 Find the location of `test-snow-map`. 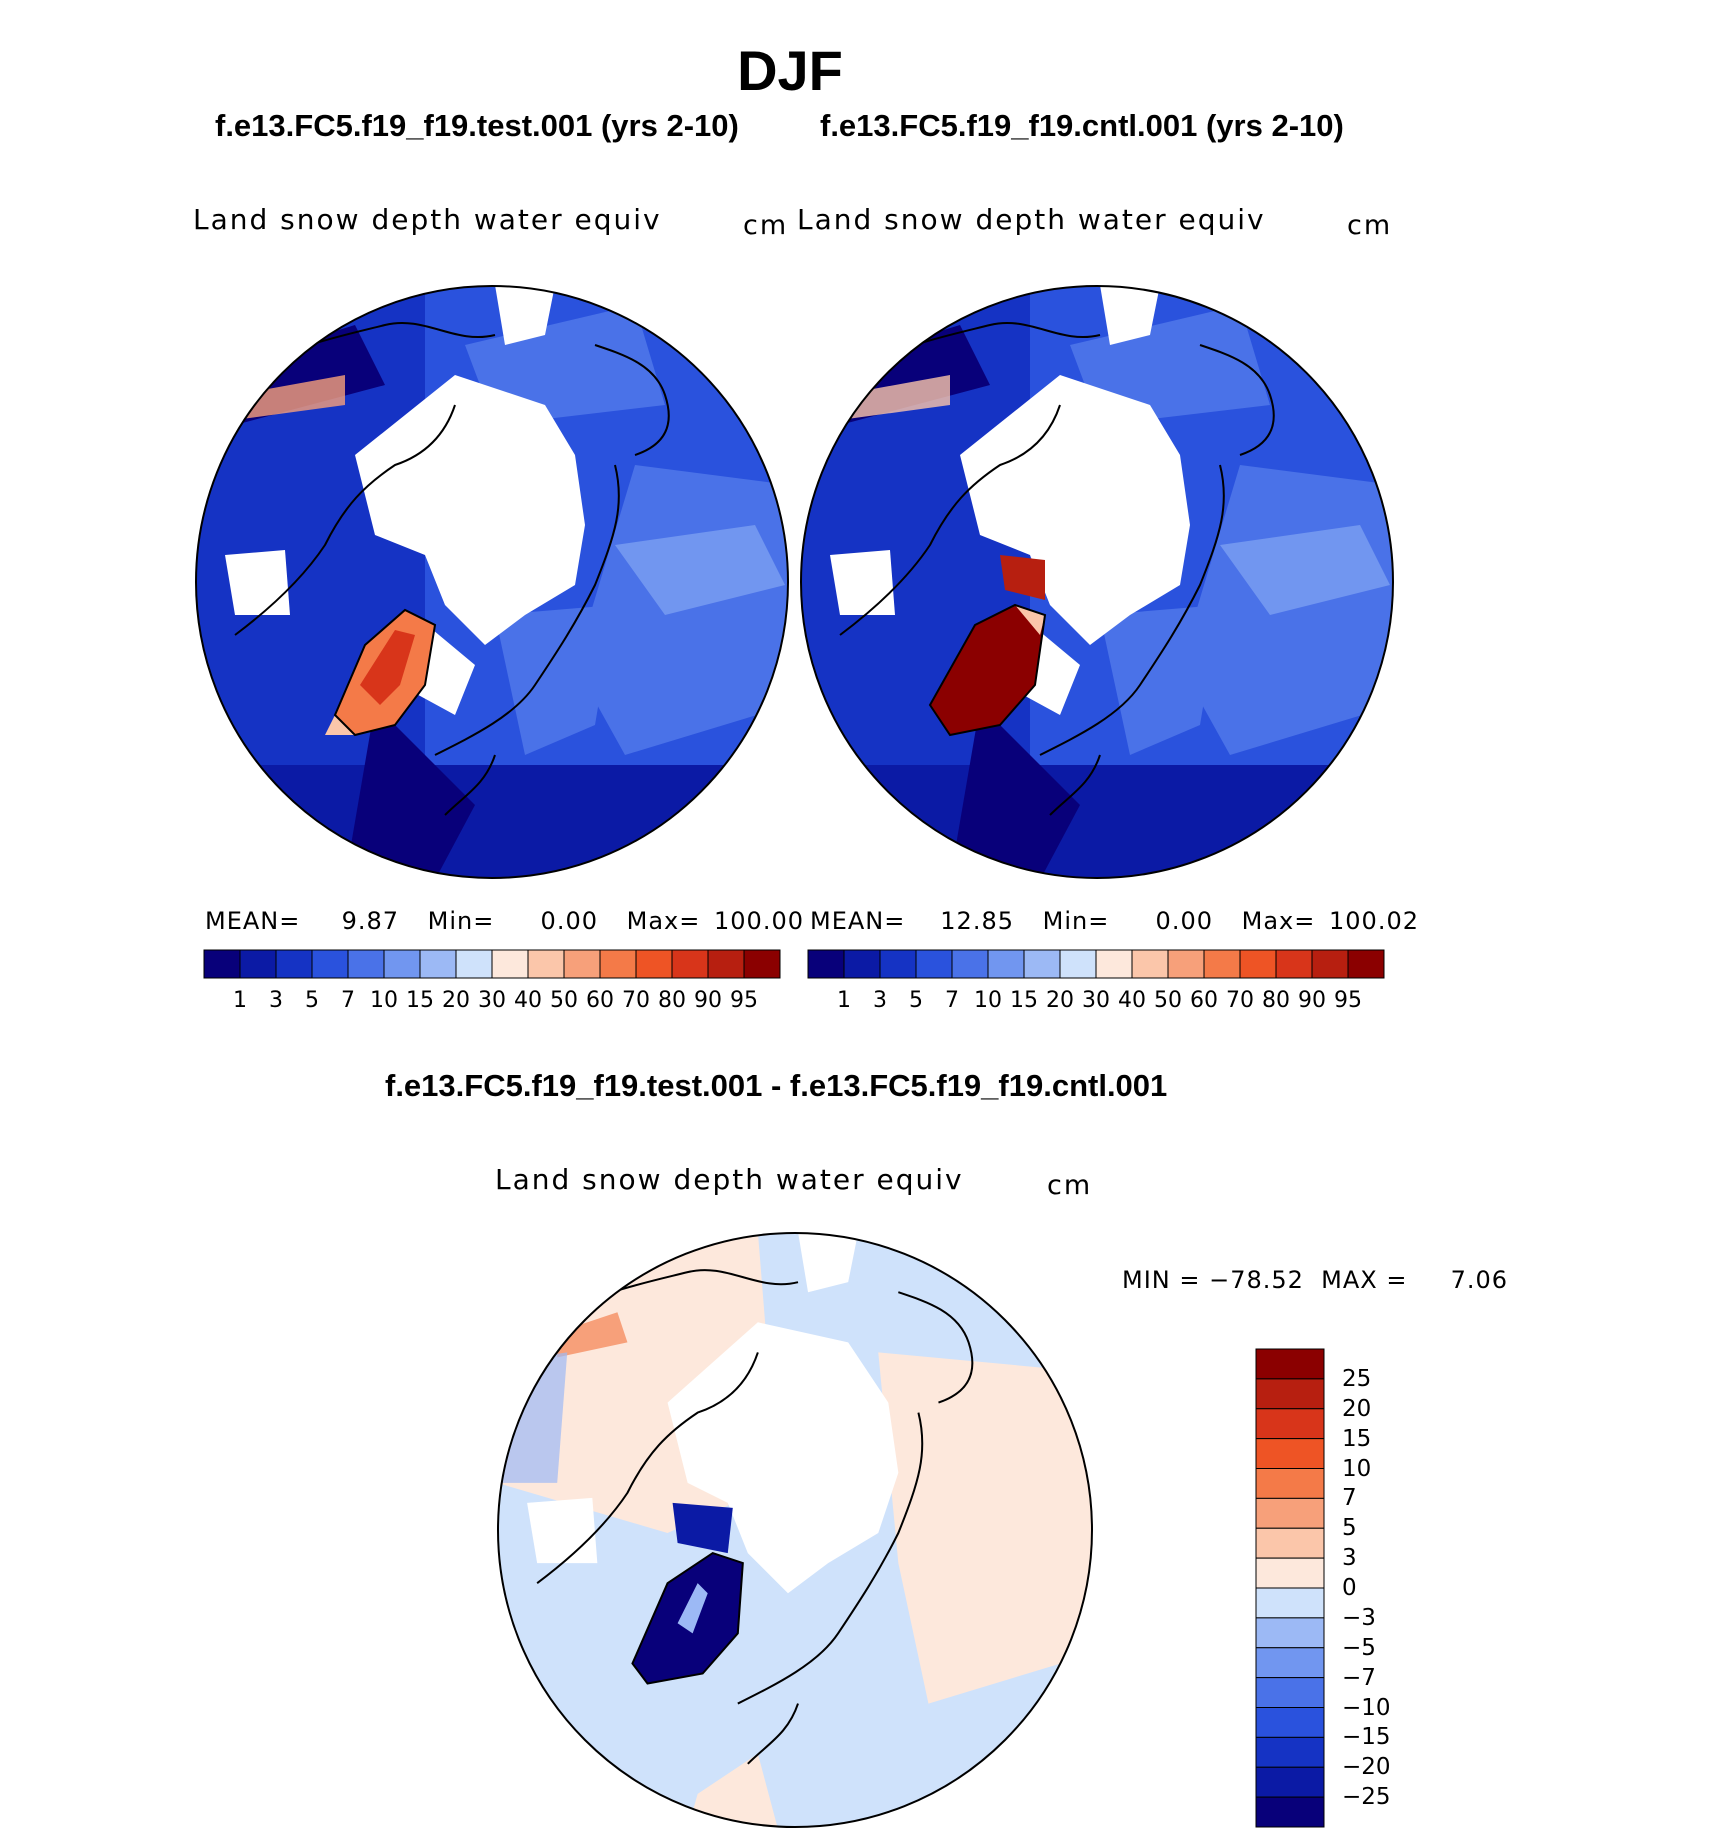

test-snow-map is located at coordinates (492, 582).